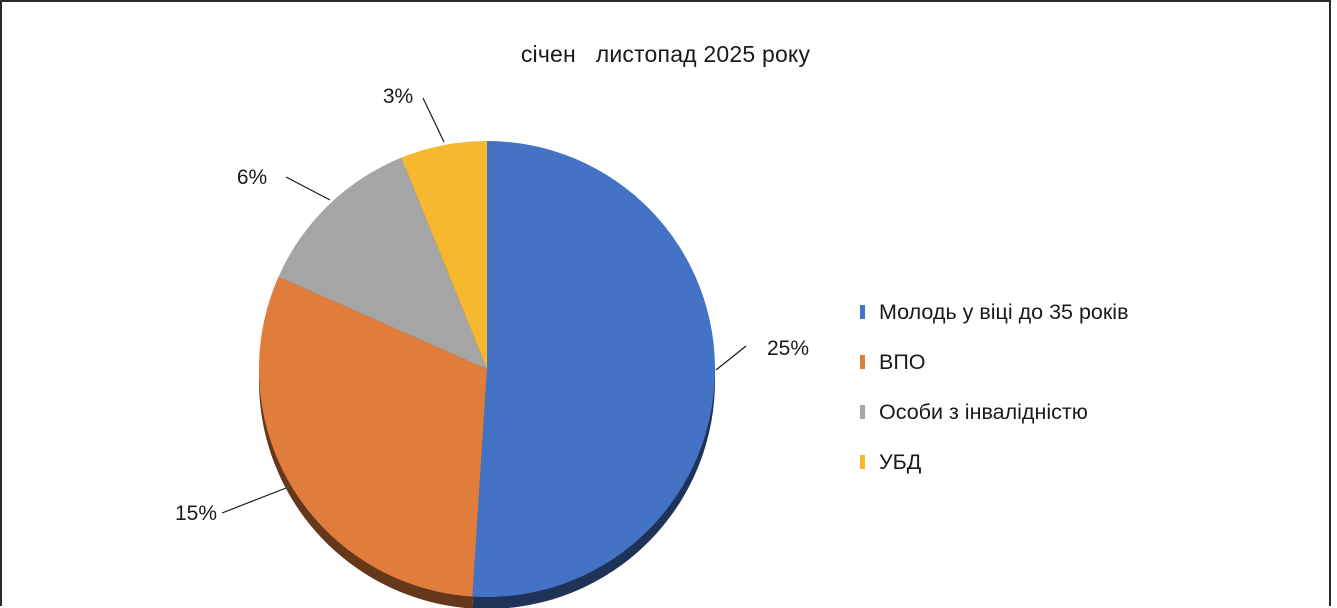 The image size is (1337, 608). Describe the element at coordinates (665, 54) in the screenshot. I see `chart-title: січен листопад 2025 року` at that location.